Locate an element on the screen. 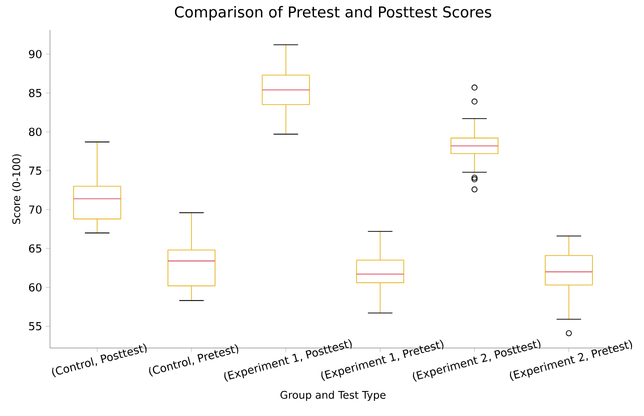 This screenshot has height=416, width=644. x-axis-title: Group and Test Type is located at coordinates (333, 395).